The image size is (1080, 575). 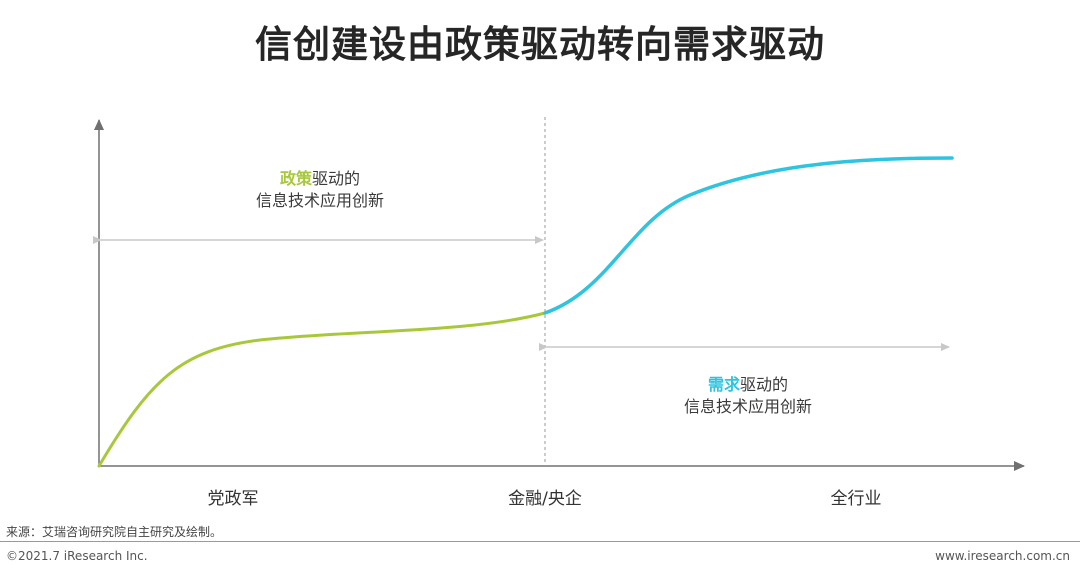 I want to click on demand-highlight: 需求, so click(x=723, y=384).